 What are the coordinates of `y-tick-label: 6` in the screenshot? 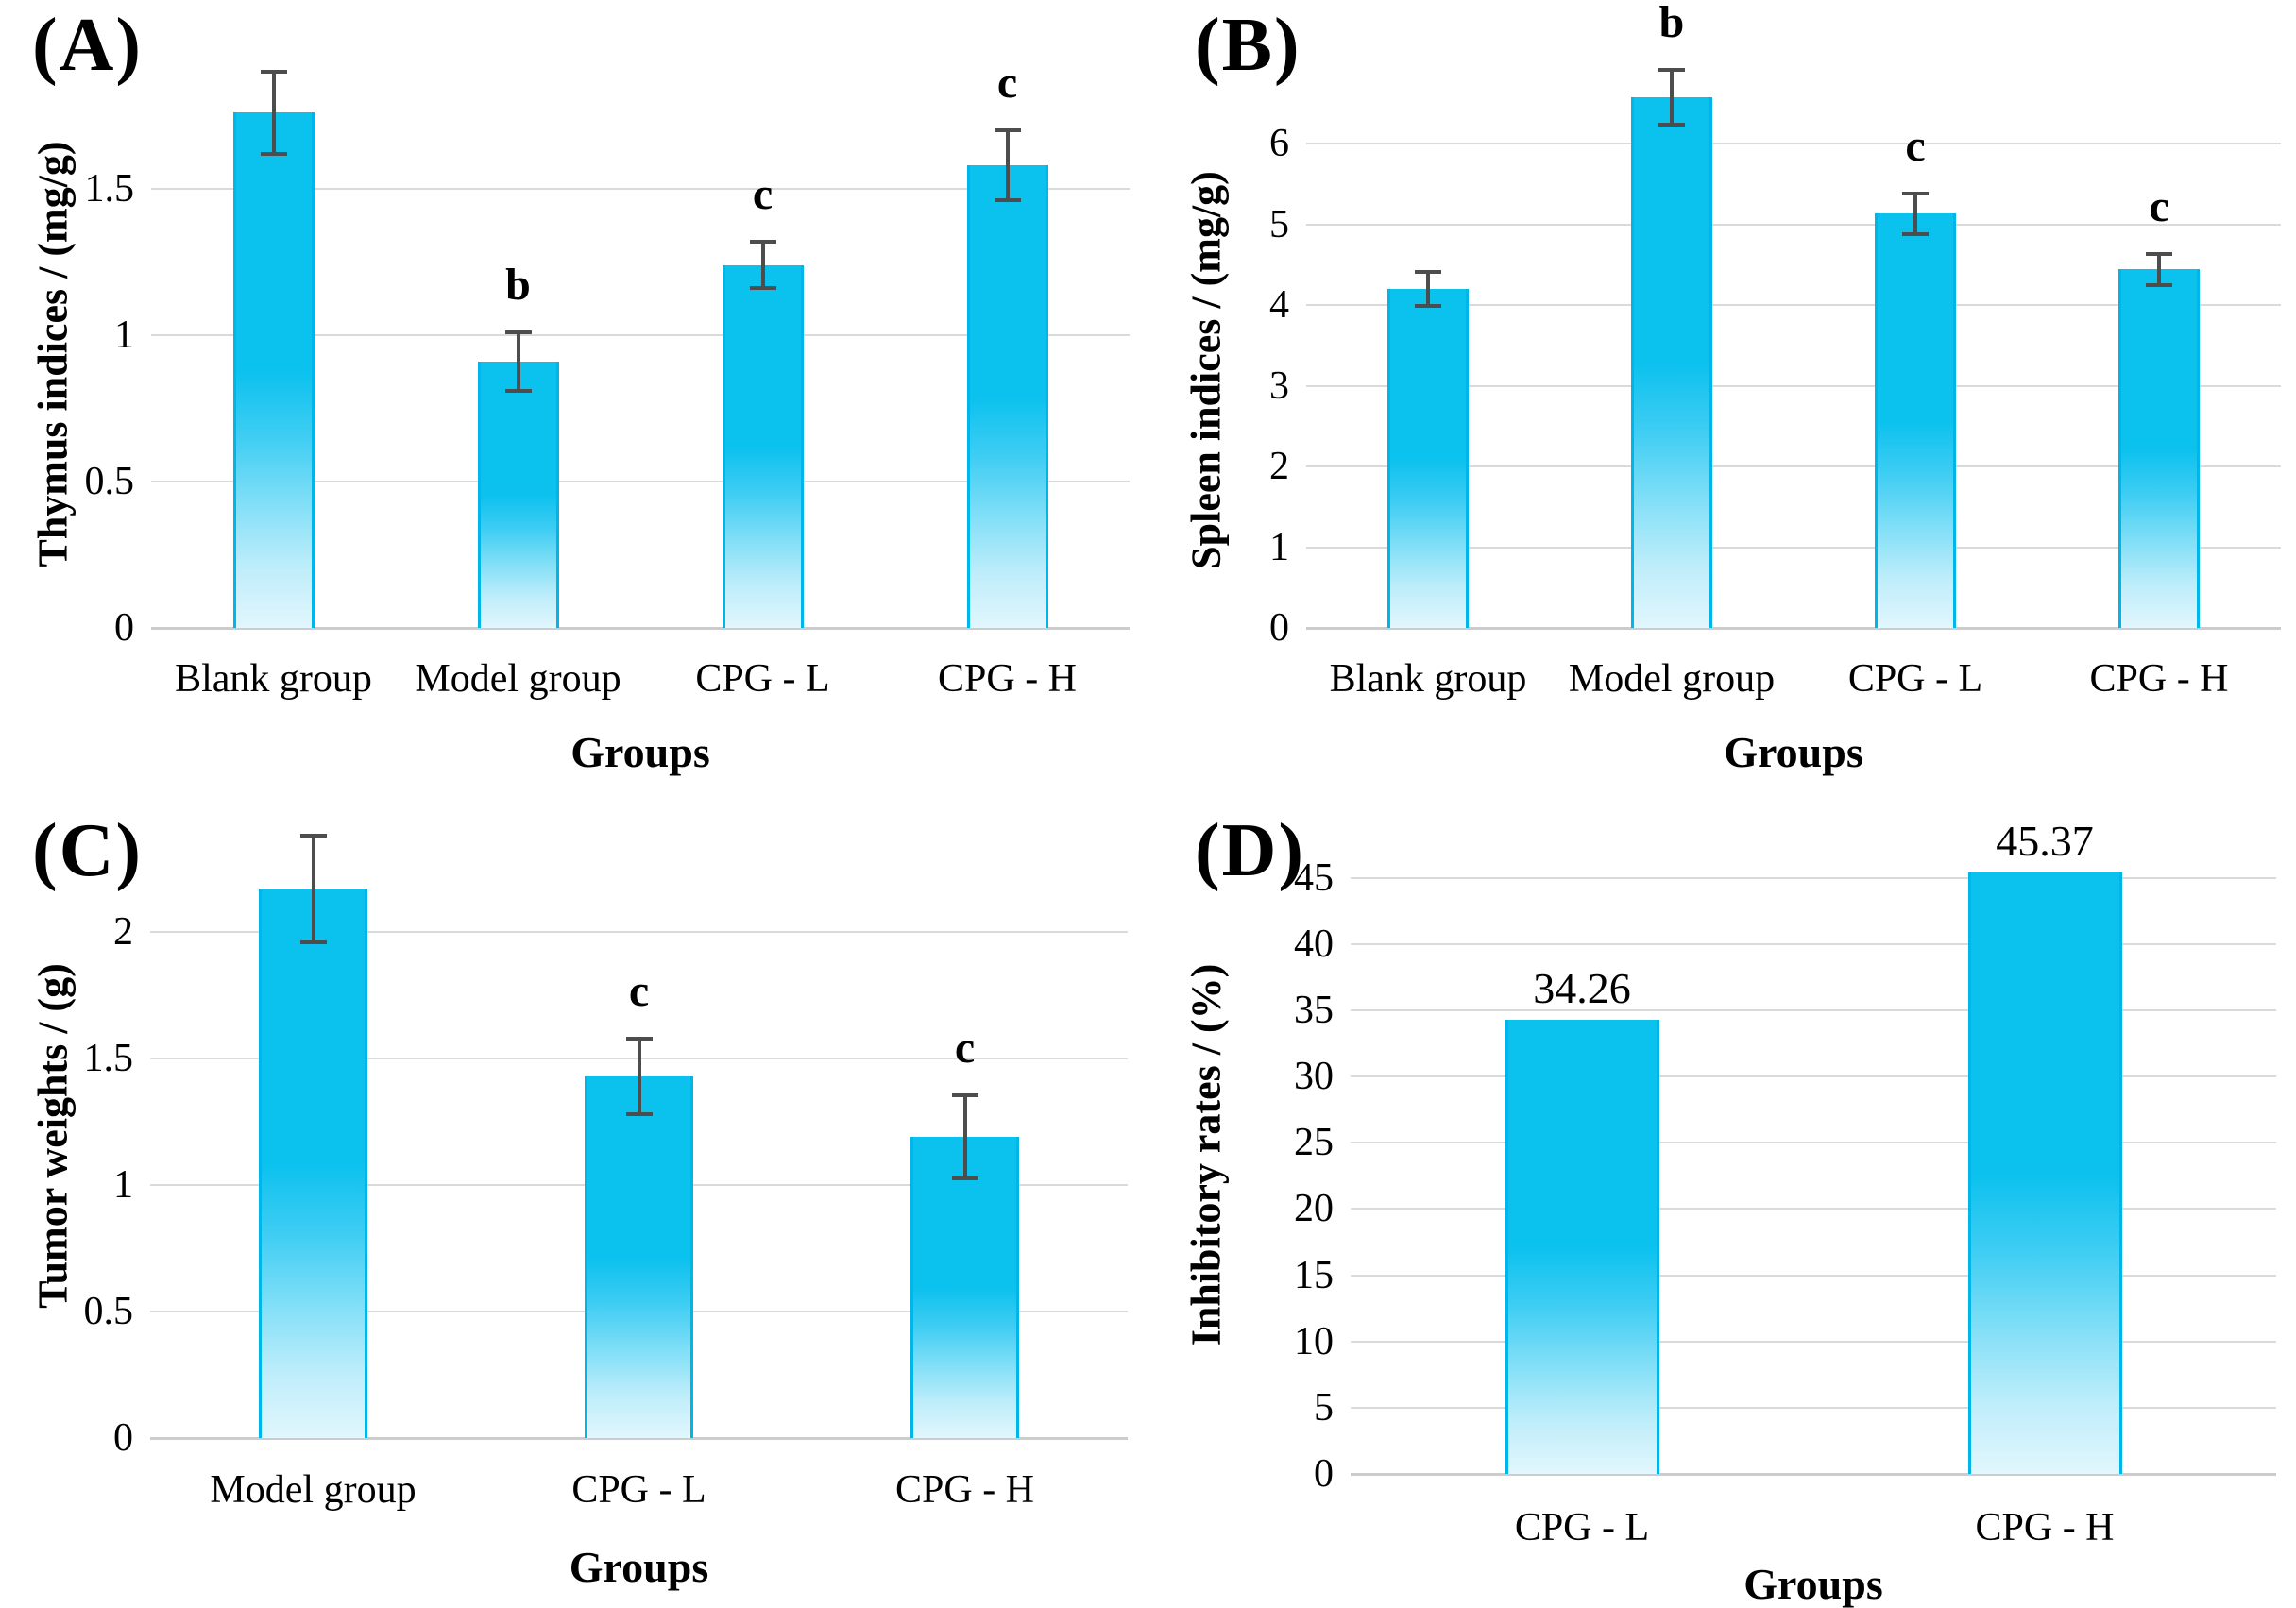 It's located at (1279, 143).